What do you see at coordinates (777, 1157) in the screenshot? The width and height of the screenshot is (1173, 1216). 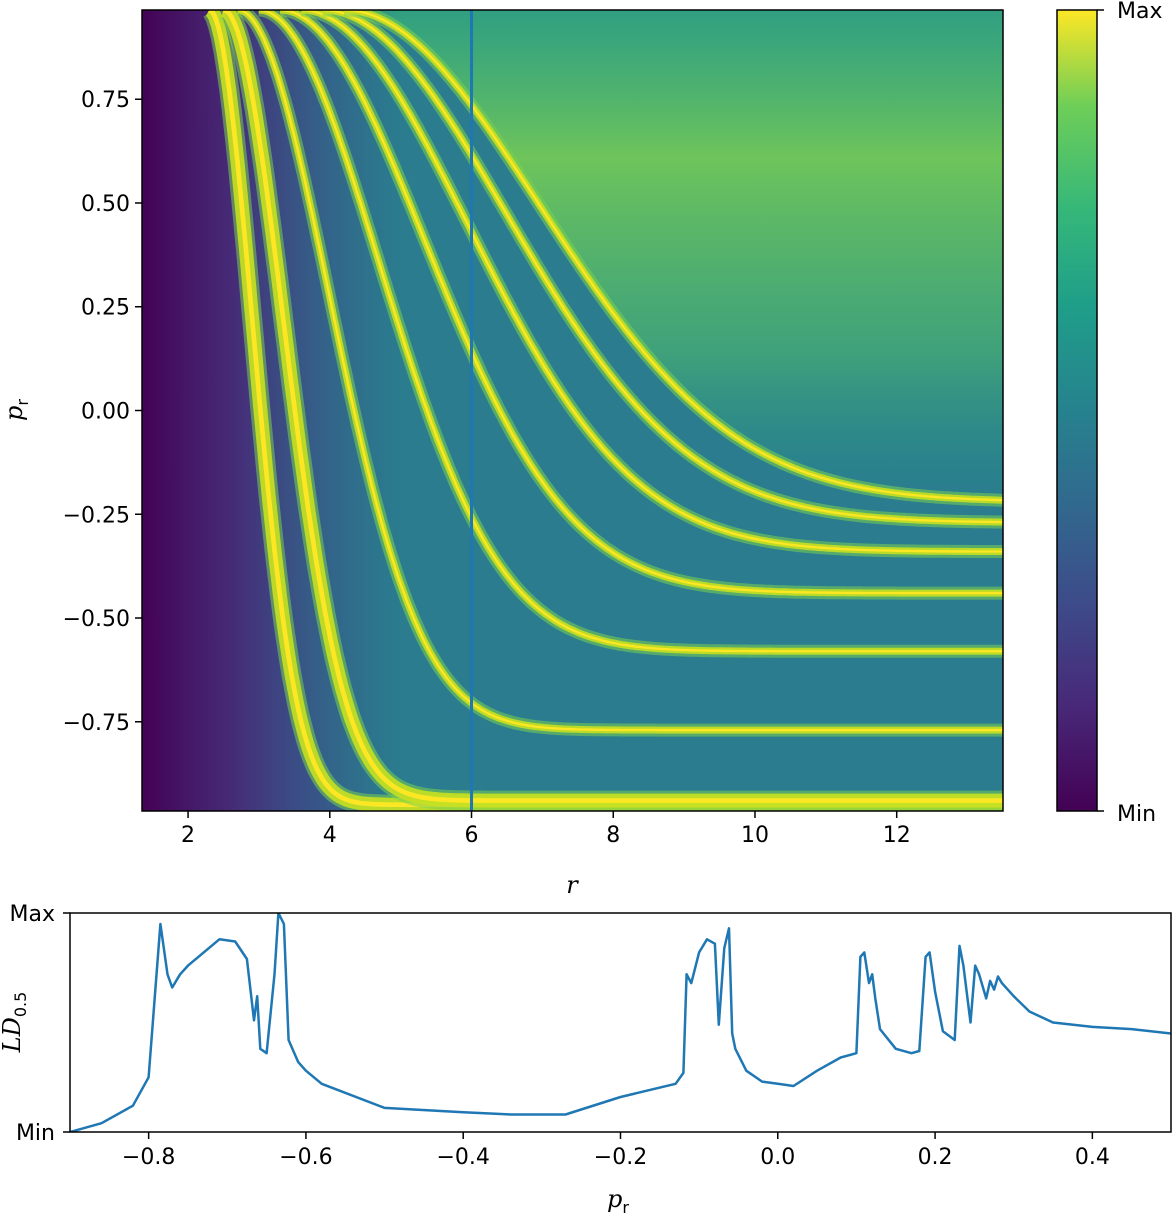 I see `line-x-tick-label: 0.0` at bounding box center [777, 1157].